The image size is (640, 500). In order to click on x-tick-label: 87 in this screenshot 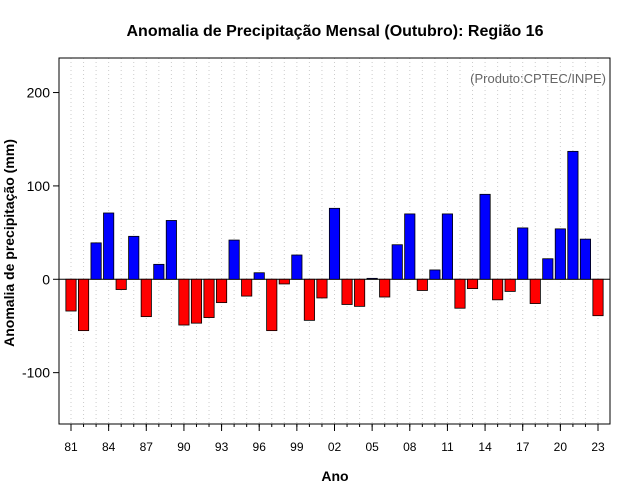, I will do `click(147, 447)`.